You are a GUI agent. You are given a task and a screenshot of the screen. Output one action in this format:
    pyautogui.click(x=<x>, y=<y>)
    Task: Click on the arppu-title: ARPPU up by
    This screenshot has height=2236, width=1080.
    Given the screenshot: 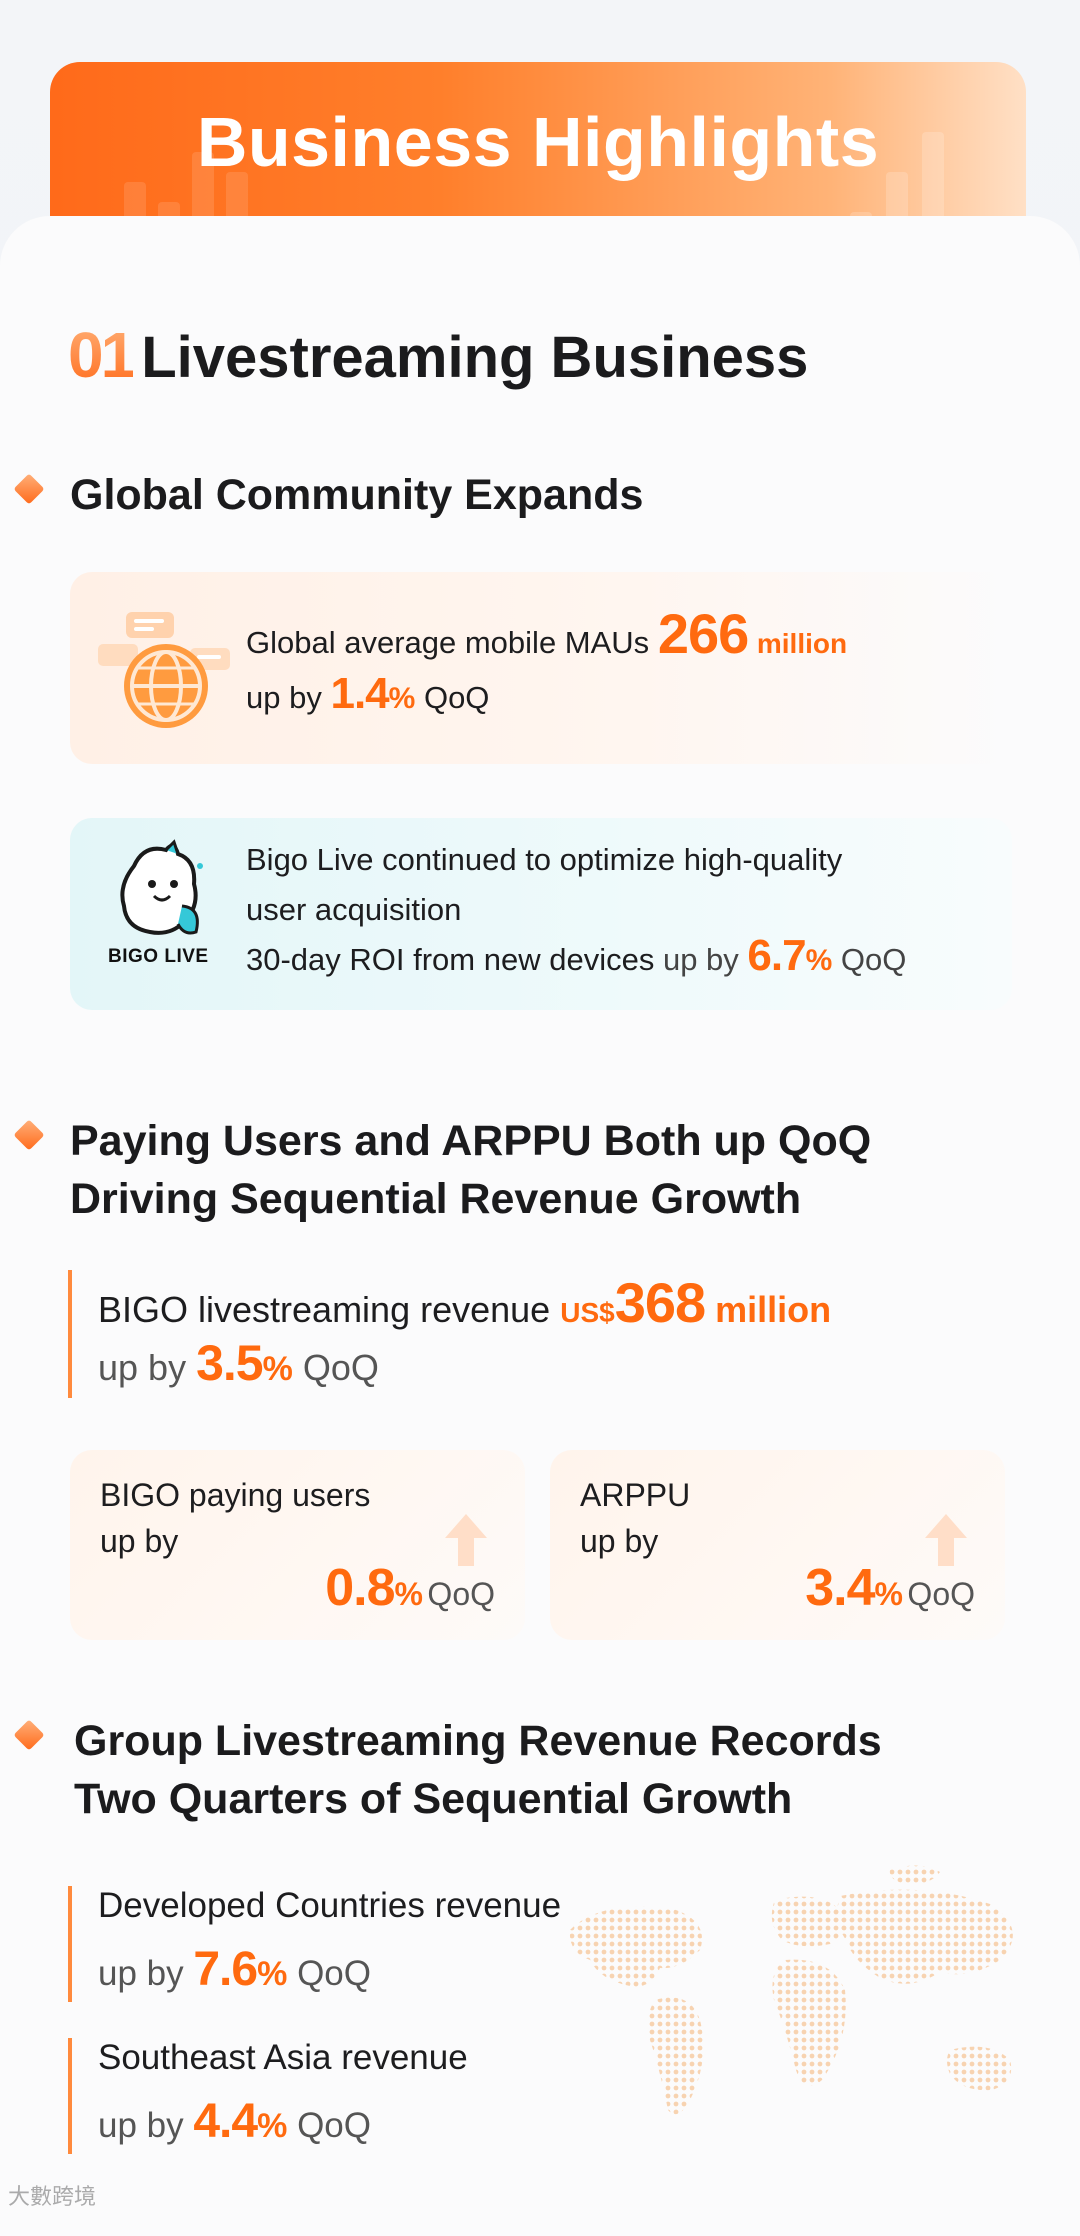 What is the action you would take?
    pyautogui.click(x=635, y=1518)
    